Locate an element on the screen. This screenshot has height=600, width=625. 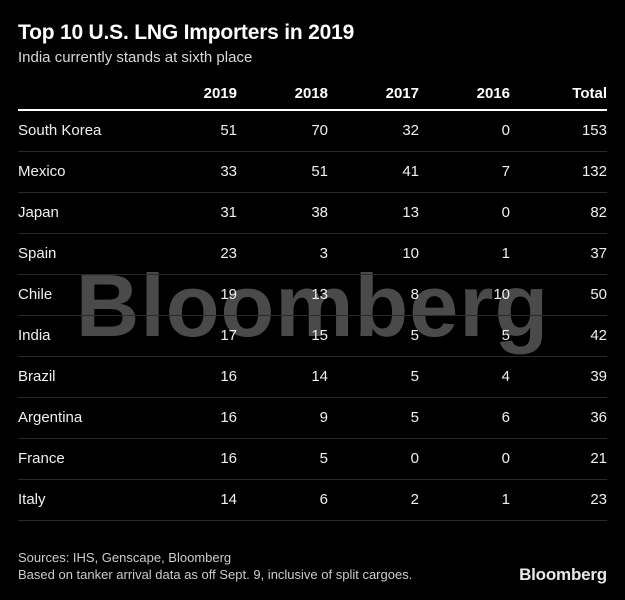
table-row: Chile 19 13 8 10 50 is located at coordinates (312, 295).